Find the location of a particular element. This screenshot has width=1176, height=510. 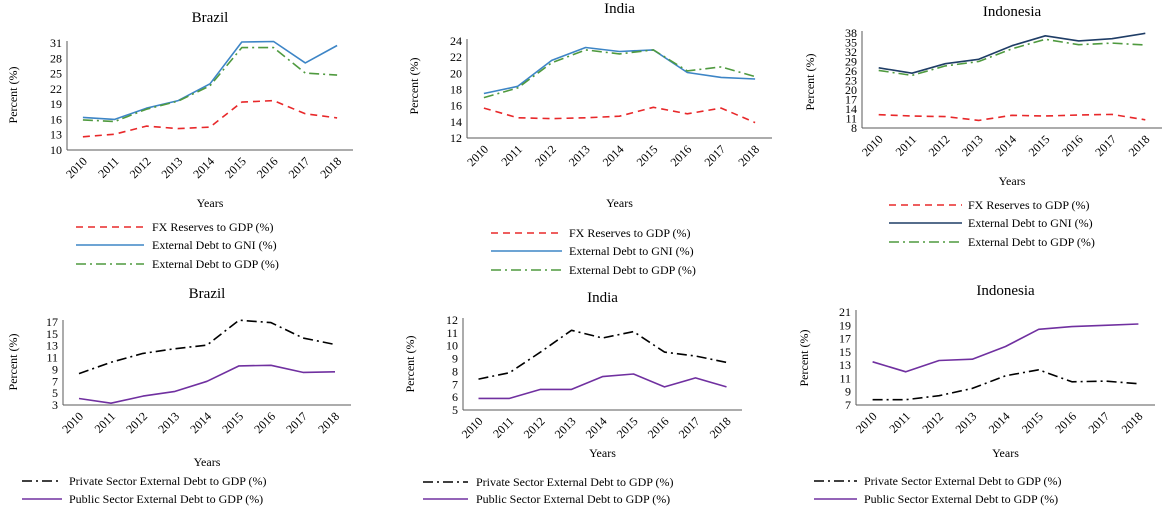

y-tick-label: 28 is located at coordinates (56, 58).